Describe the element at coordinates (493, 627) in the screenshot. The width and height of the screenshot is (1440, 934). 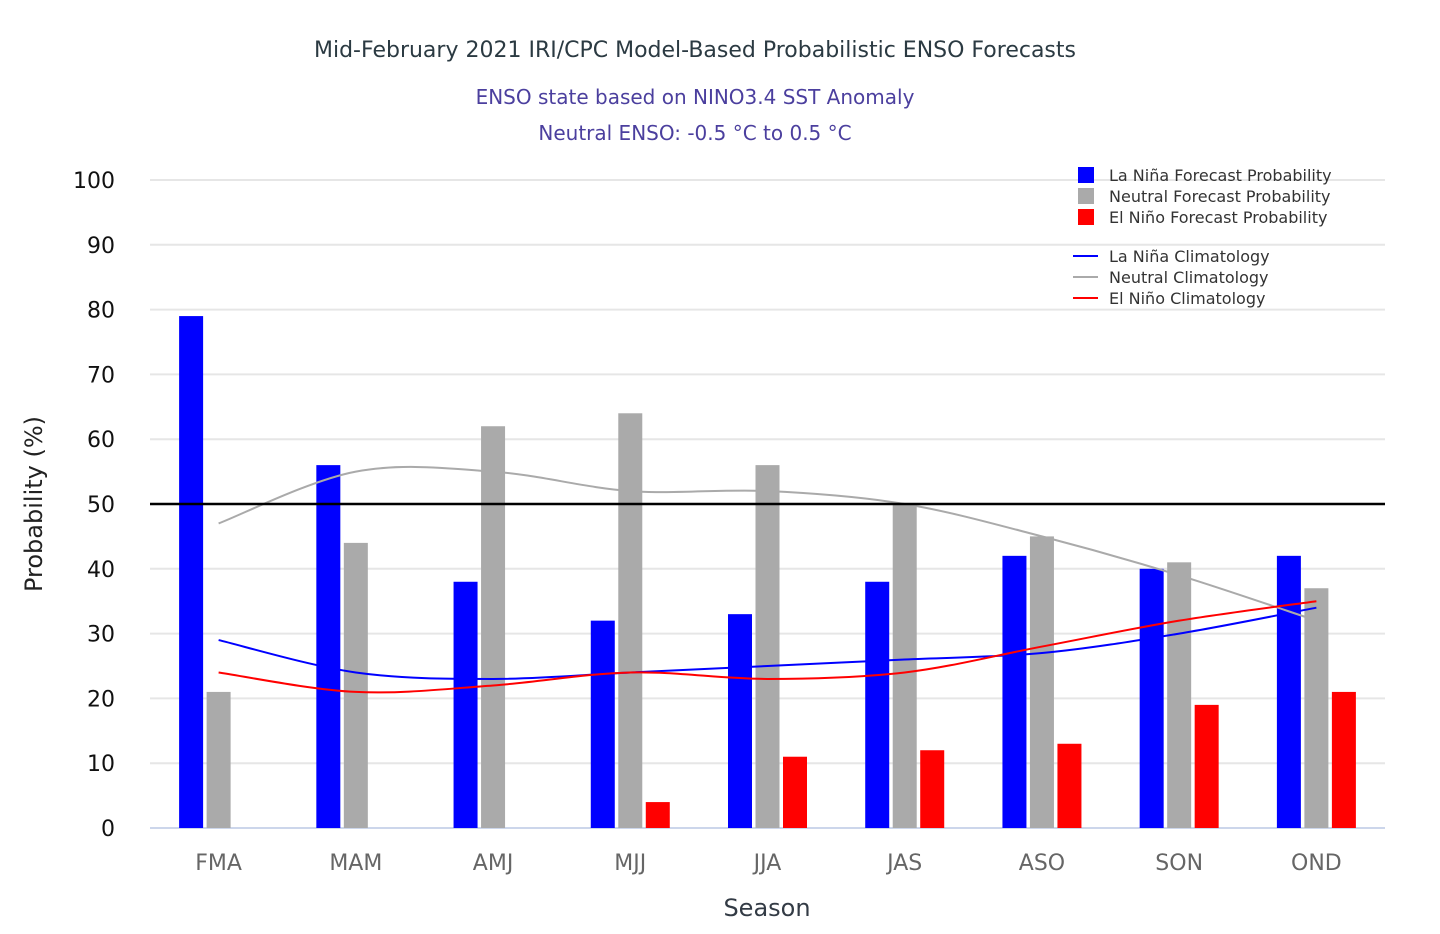
I see `bar-neutral-forecast-probability-amj` at that location.